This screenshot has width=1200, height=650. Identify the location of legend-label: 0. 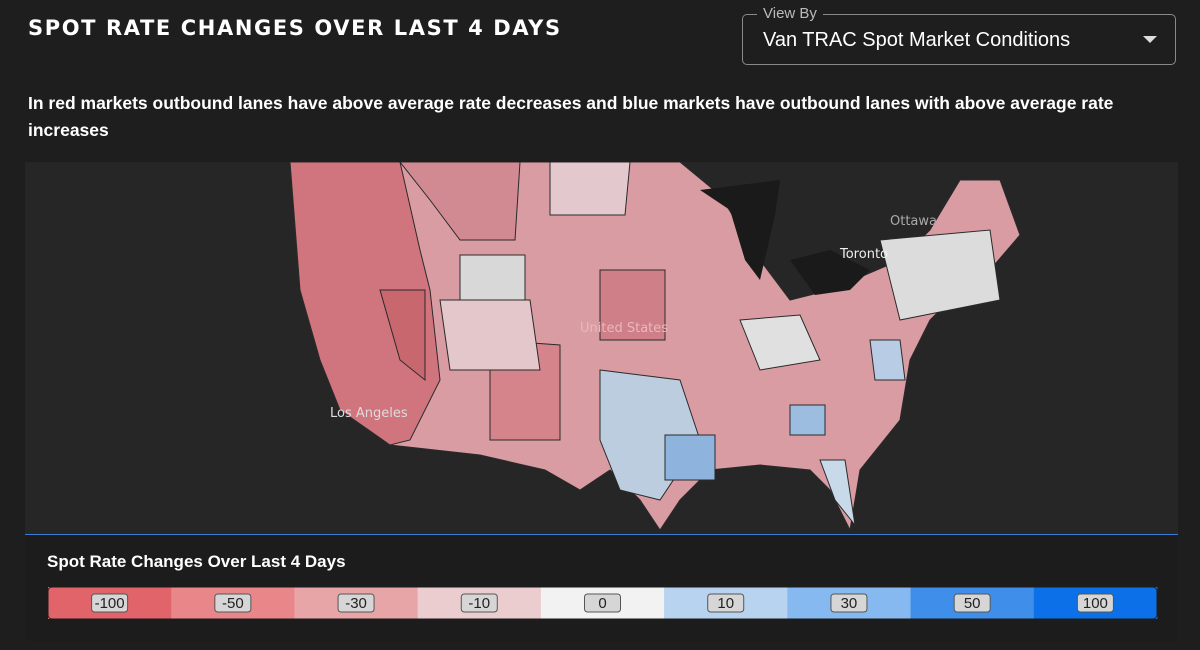
(602, 603).